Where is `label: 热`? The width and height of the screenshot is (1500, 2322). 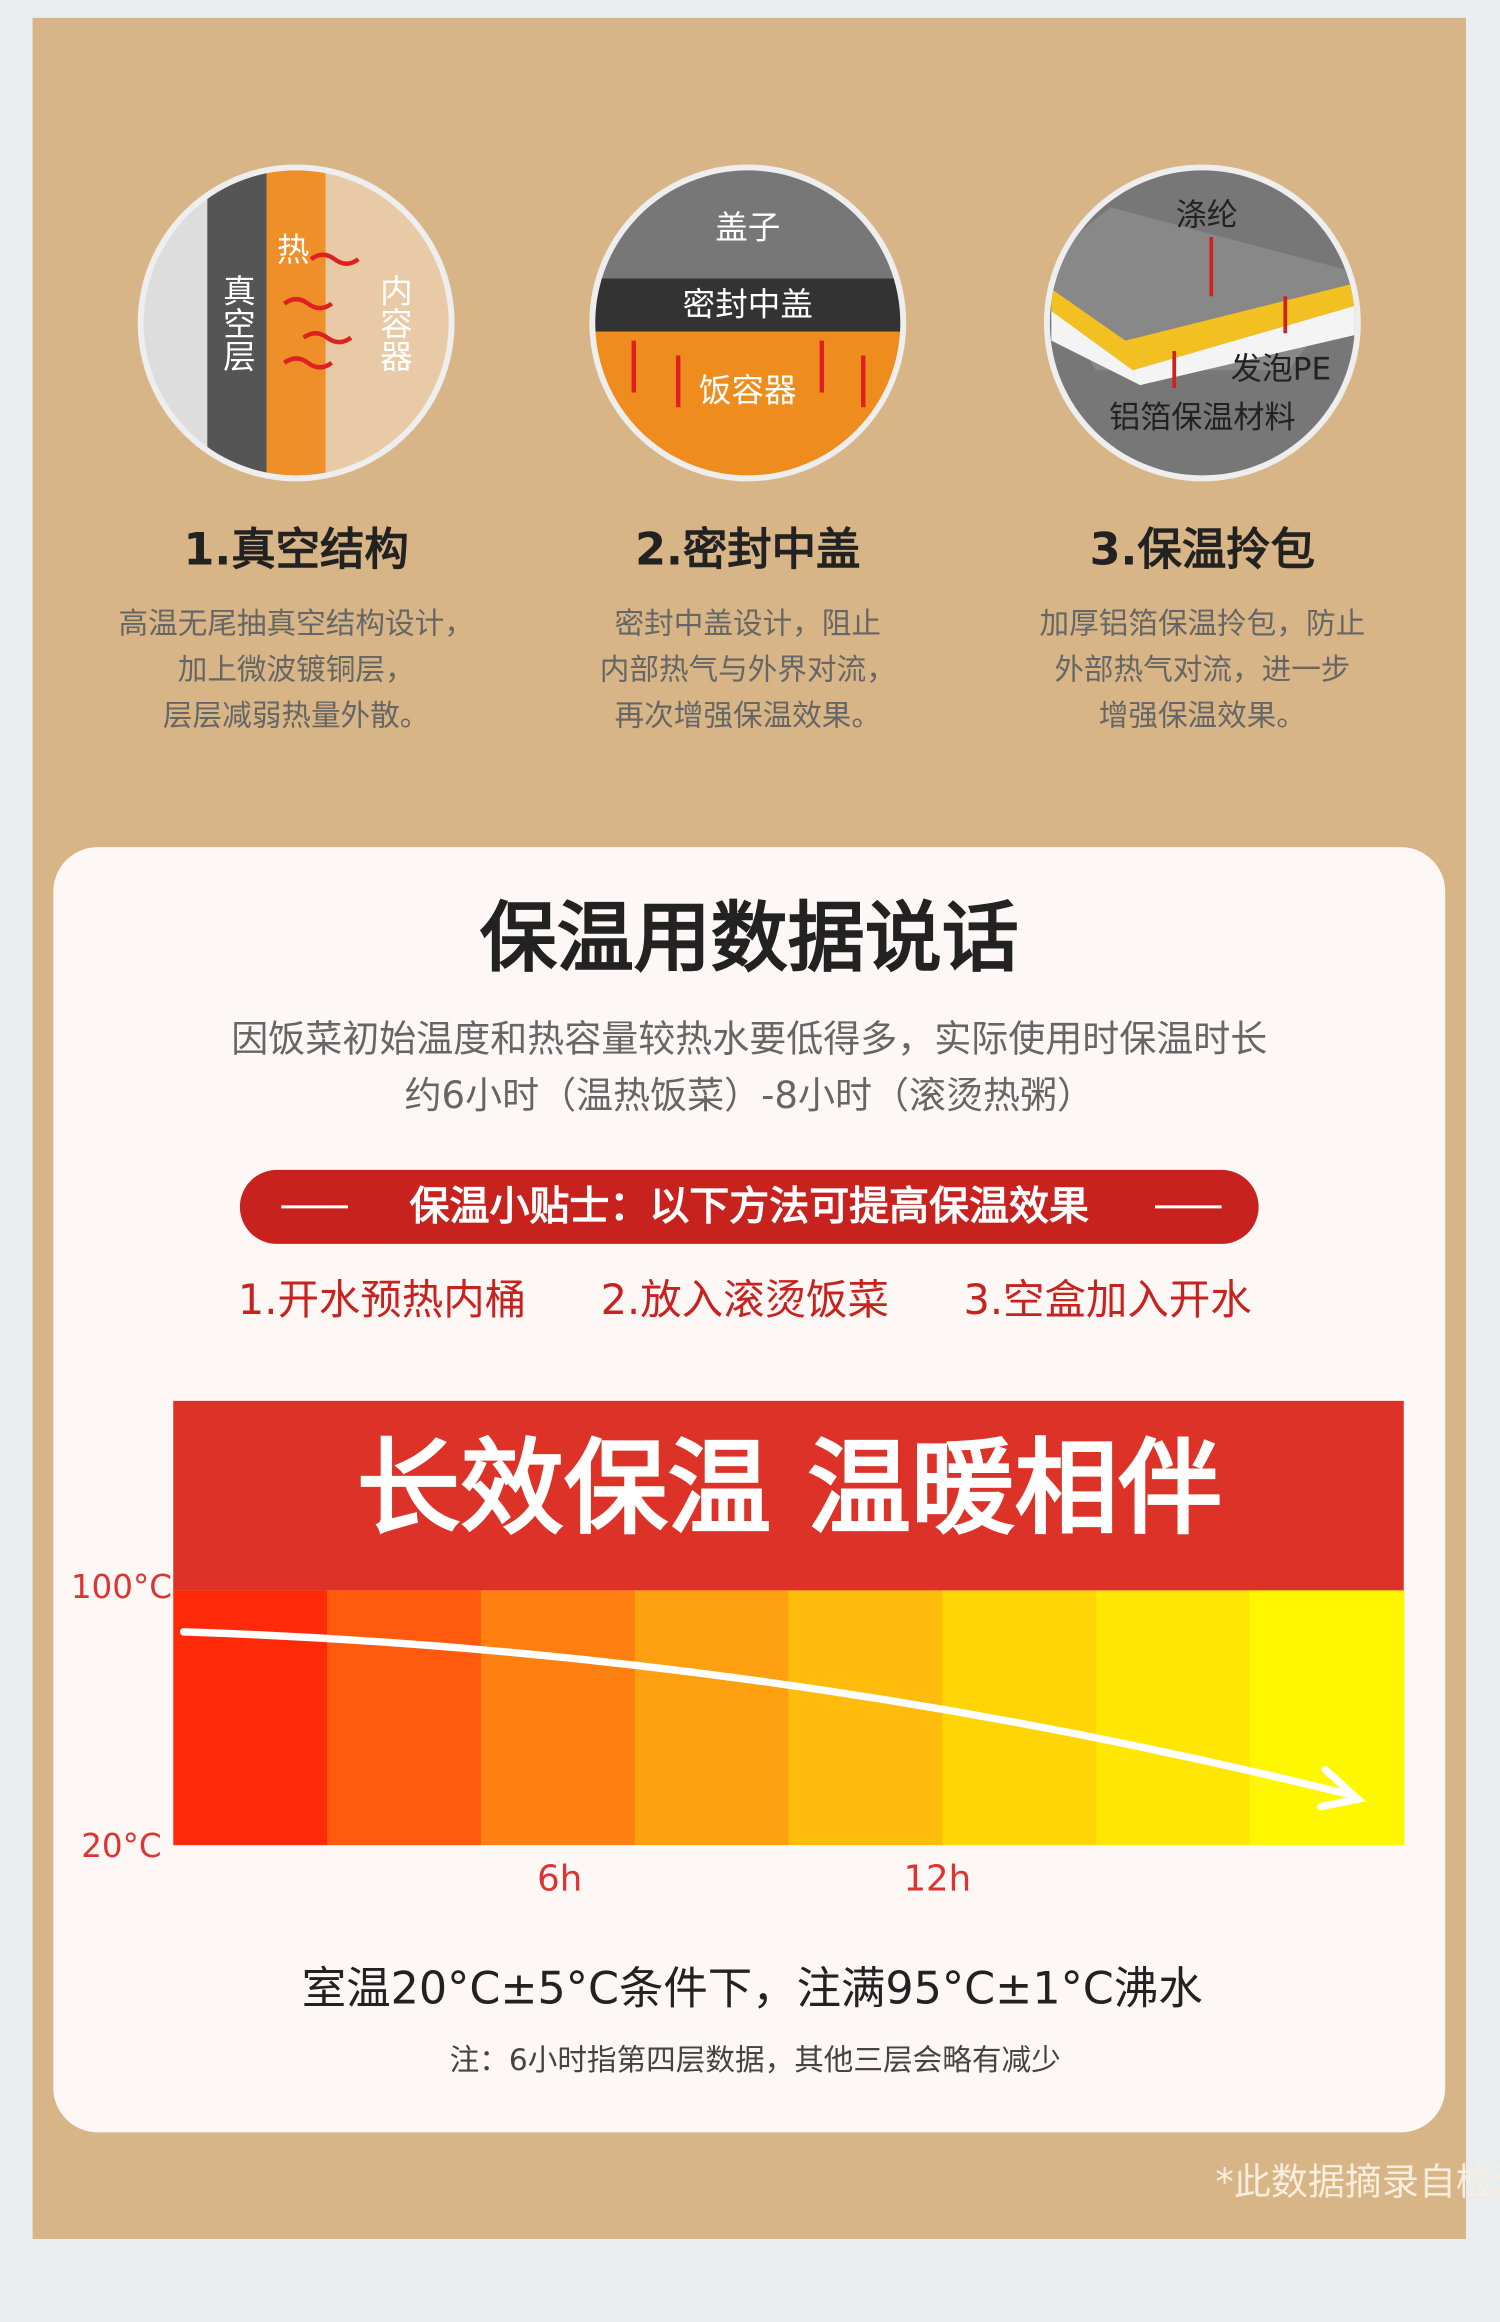
label: 热 is located at coordinates (293, 250).